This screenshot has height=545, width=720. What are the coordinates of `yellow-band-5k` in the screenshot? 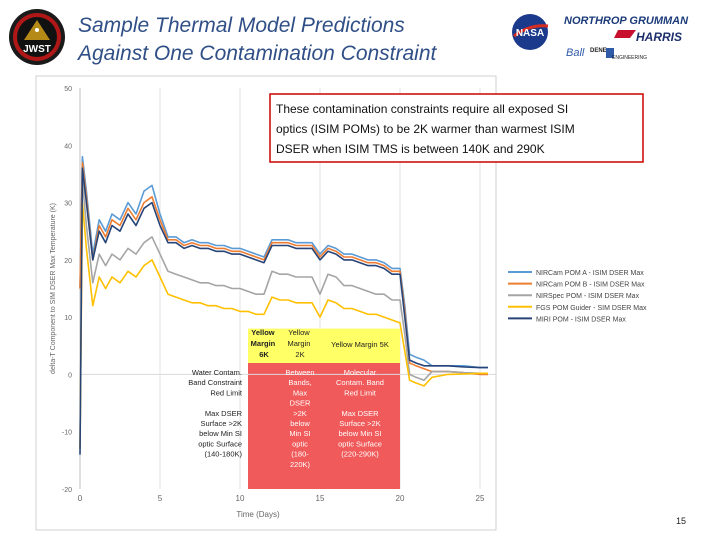 It's located at (360, 345).